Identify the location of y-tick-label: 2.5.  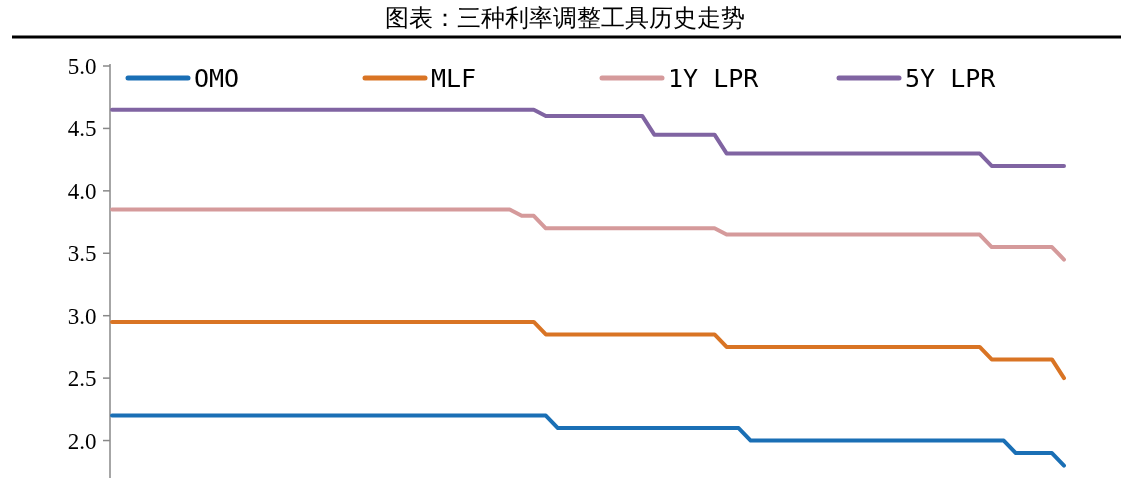
(82, 379).